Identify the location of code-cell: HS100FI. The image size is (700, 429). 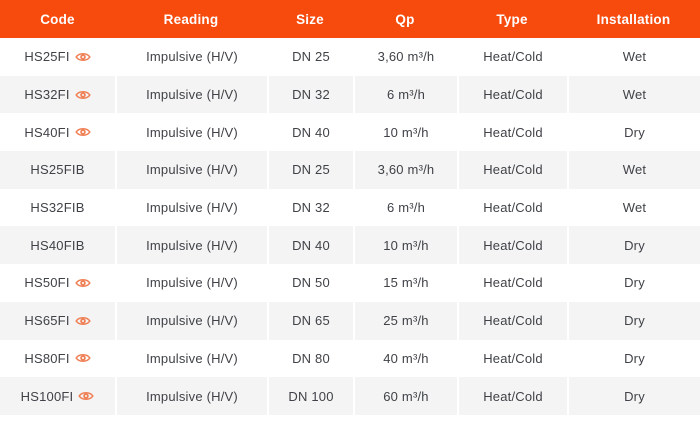
(57, 396).